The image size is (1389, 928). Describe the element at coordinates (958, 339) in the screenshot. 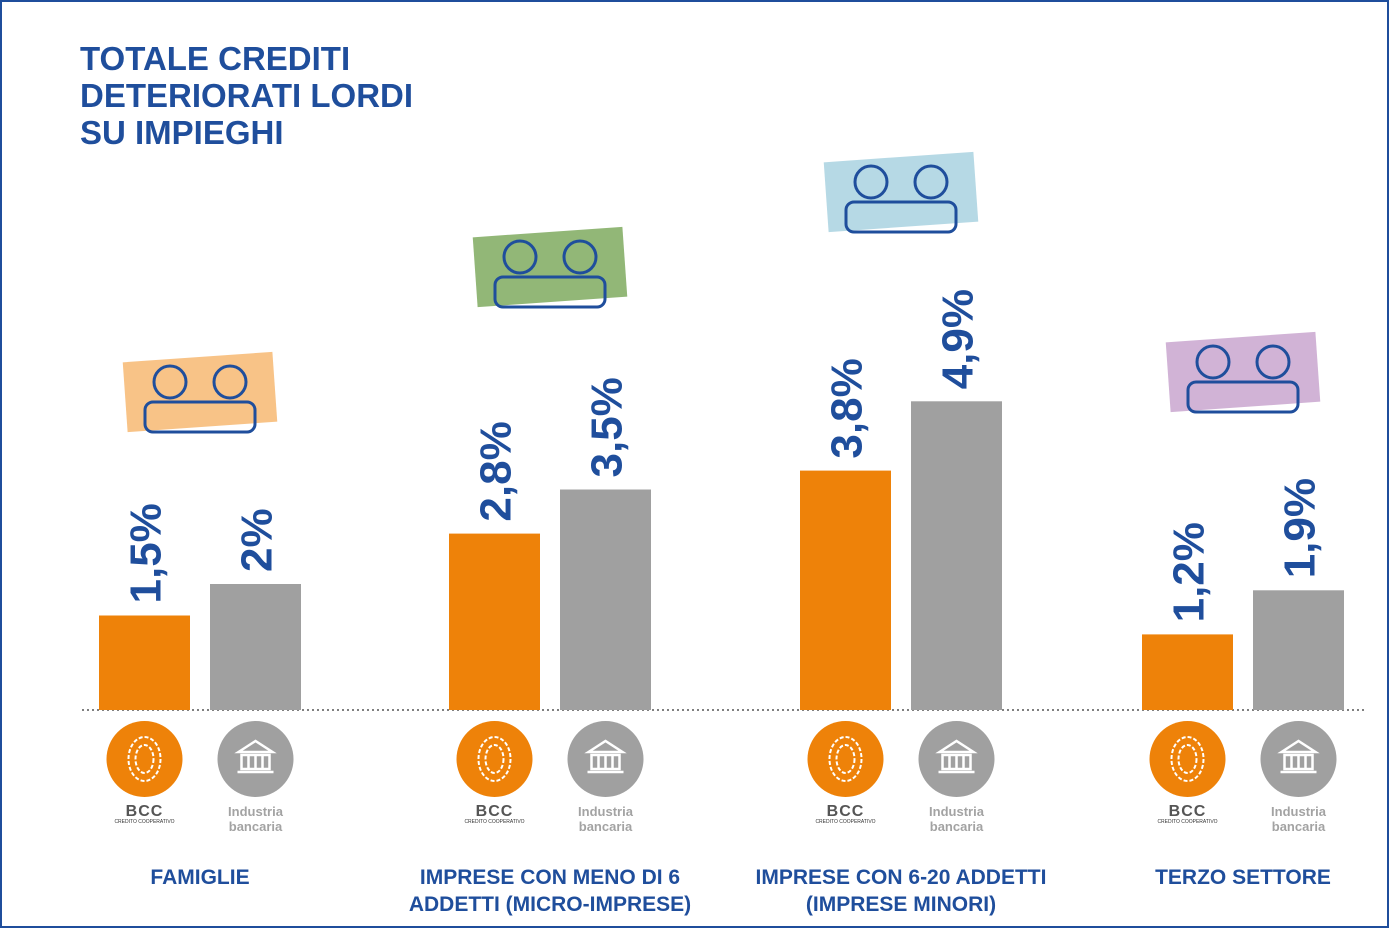

I see `value-label: 4,9%` at that location.